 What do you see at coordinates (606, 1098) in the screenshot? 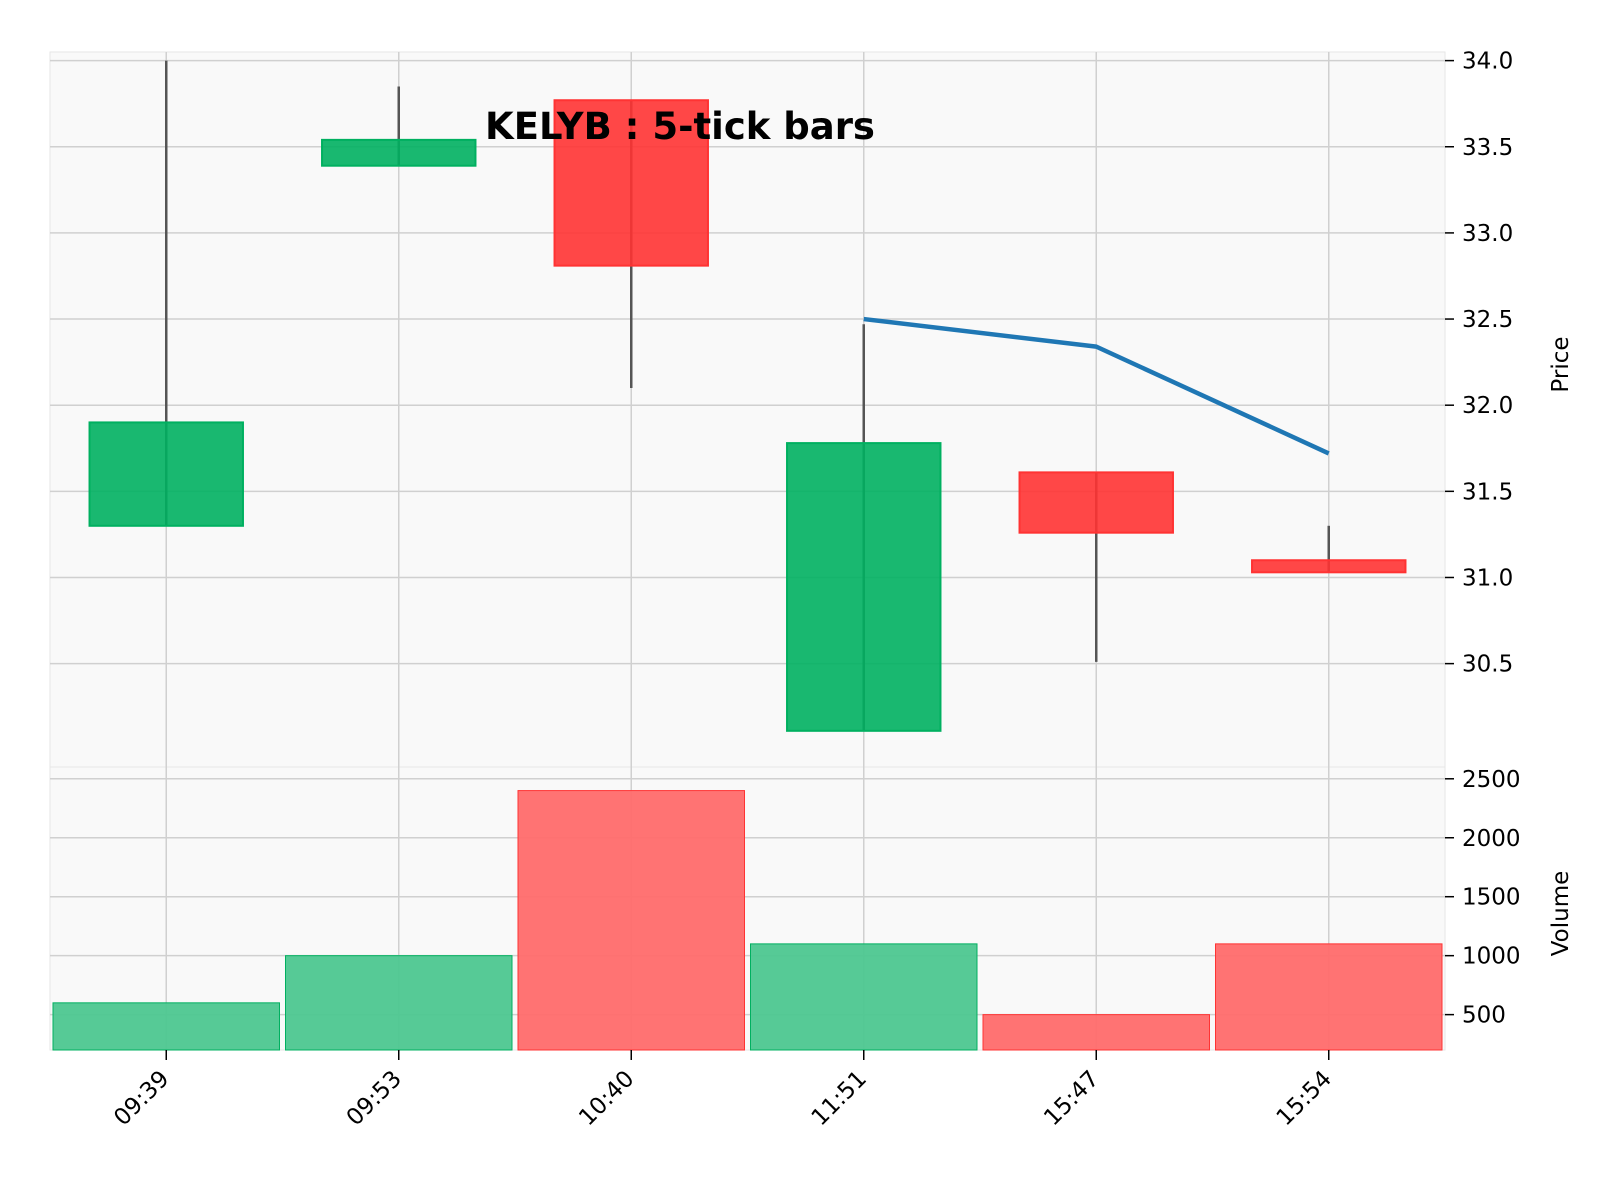
I see `x-tick-label: 10:40` at bounding box center [606, 1098].